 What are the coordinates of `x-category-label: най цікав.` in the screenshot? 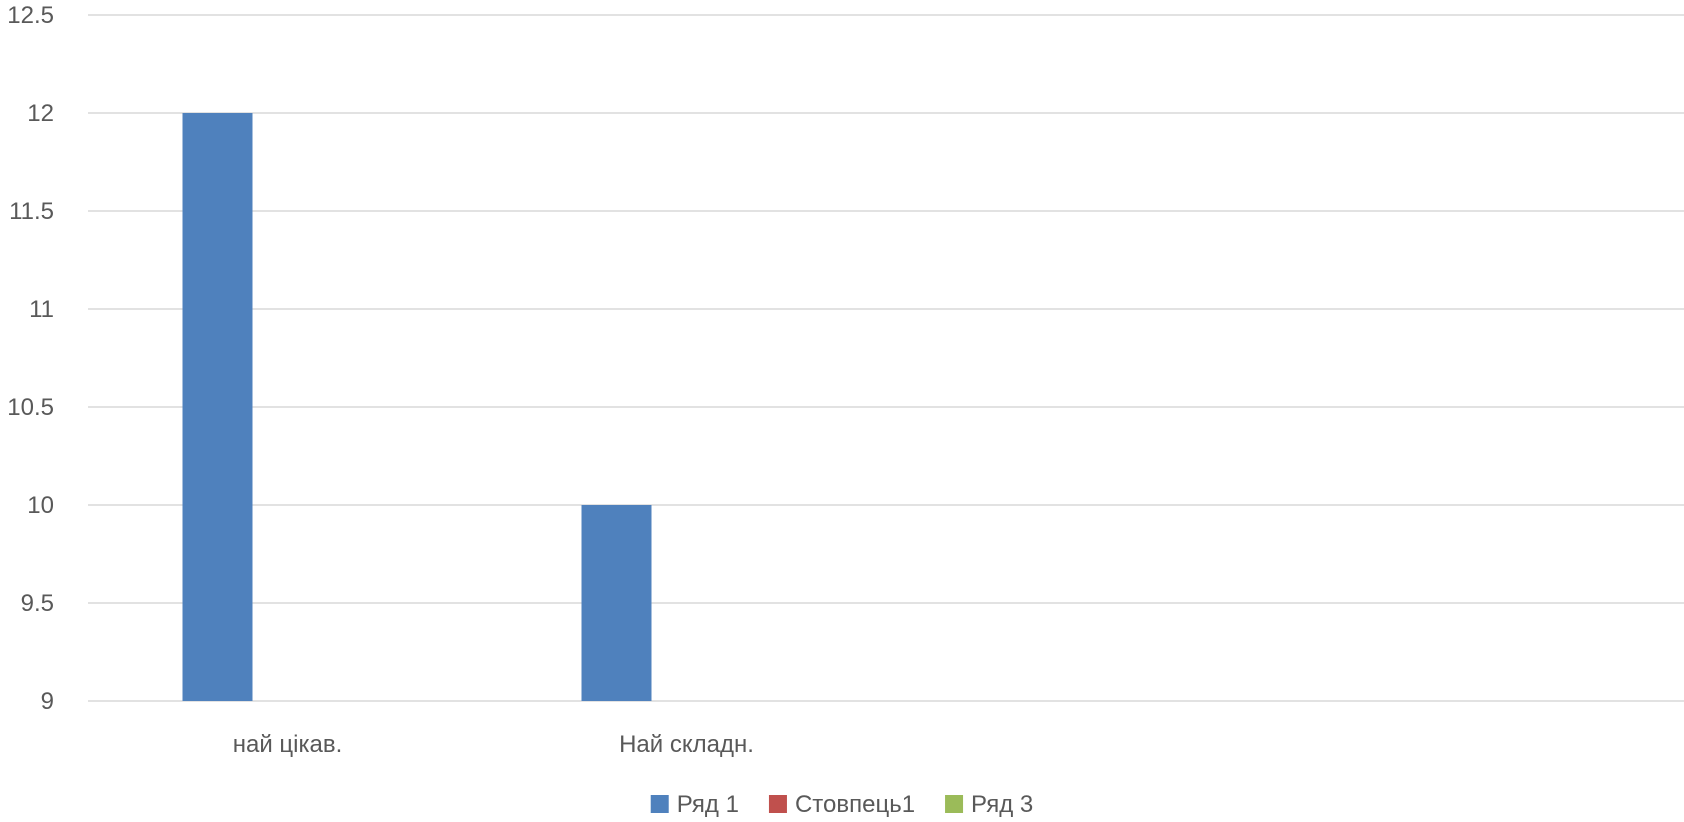 It's located at (288, 744).